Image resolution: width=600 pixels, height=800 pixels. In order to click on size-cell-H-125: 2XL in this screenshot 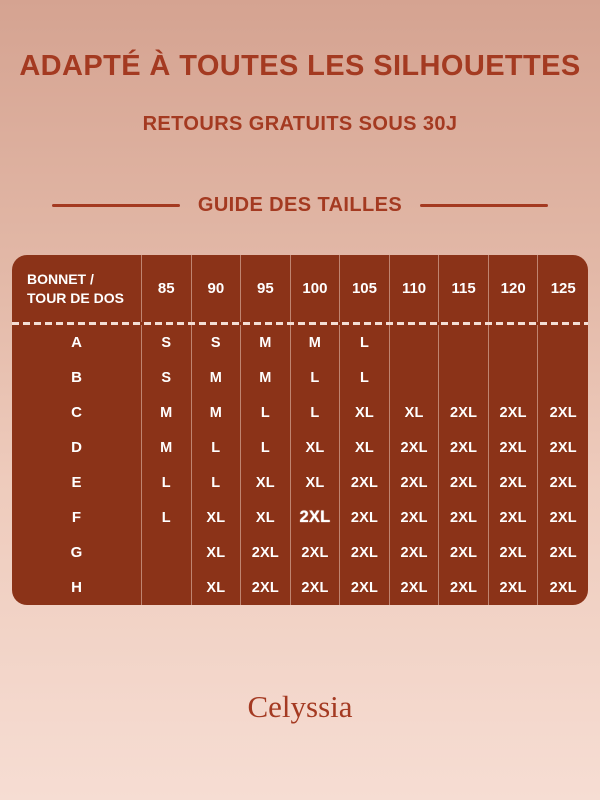, I will do `click(563, 587)`.